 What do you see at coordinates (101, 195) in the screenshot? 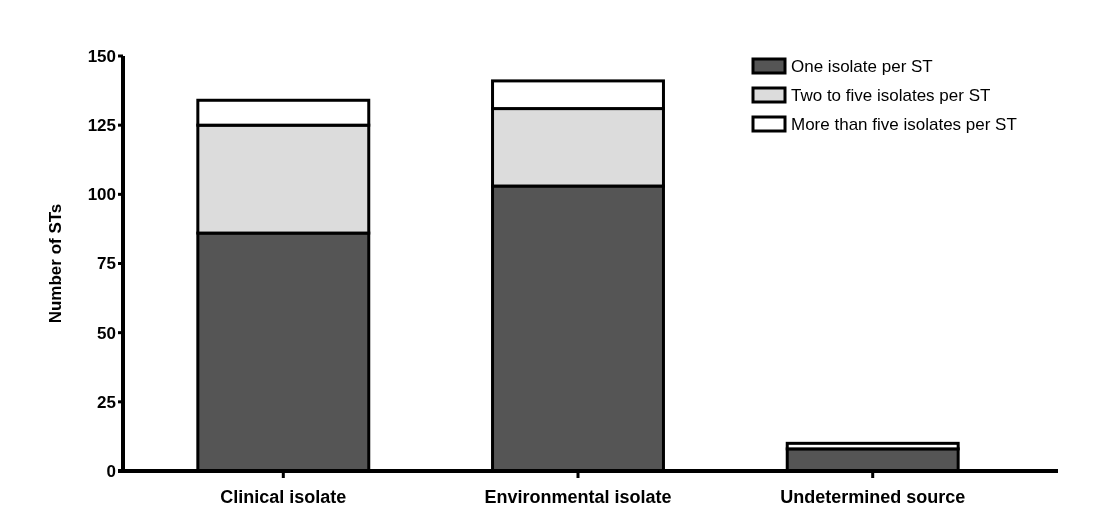
I see `y-tick-label: 100` at bounding box center [101, 195].